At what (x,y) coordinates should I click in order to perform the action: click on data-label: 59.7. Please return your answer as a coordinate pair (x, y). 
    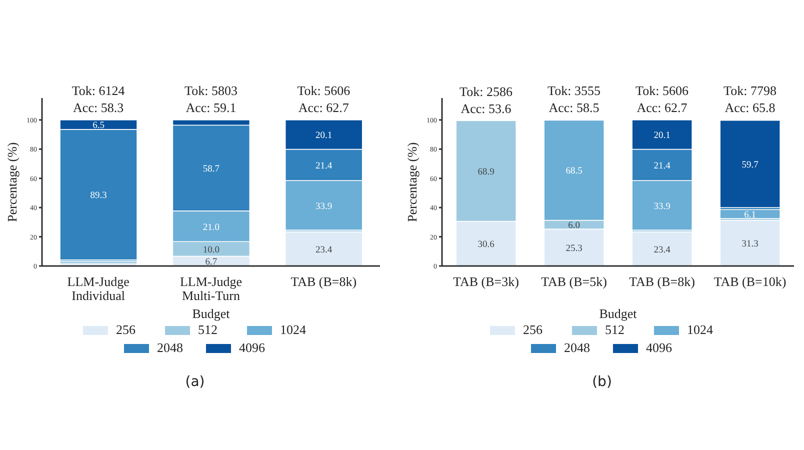
    Looking at the image, I should click on (750, 165).